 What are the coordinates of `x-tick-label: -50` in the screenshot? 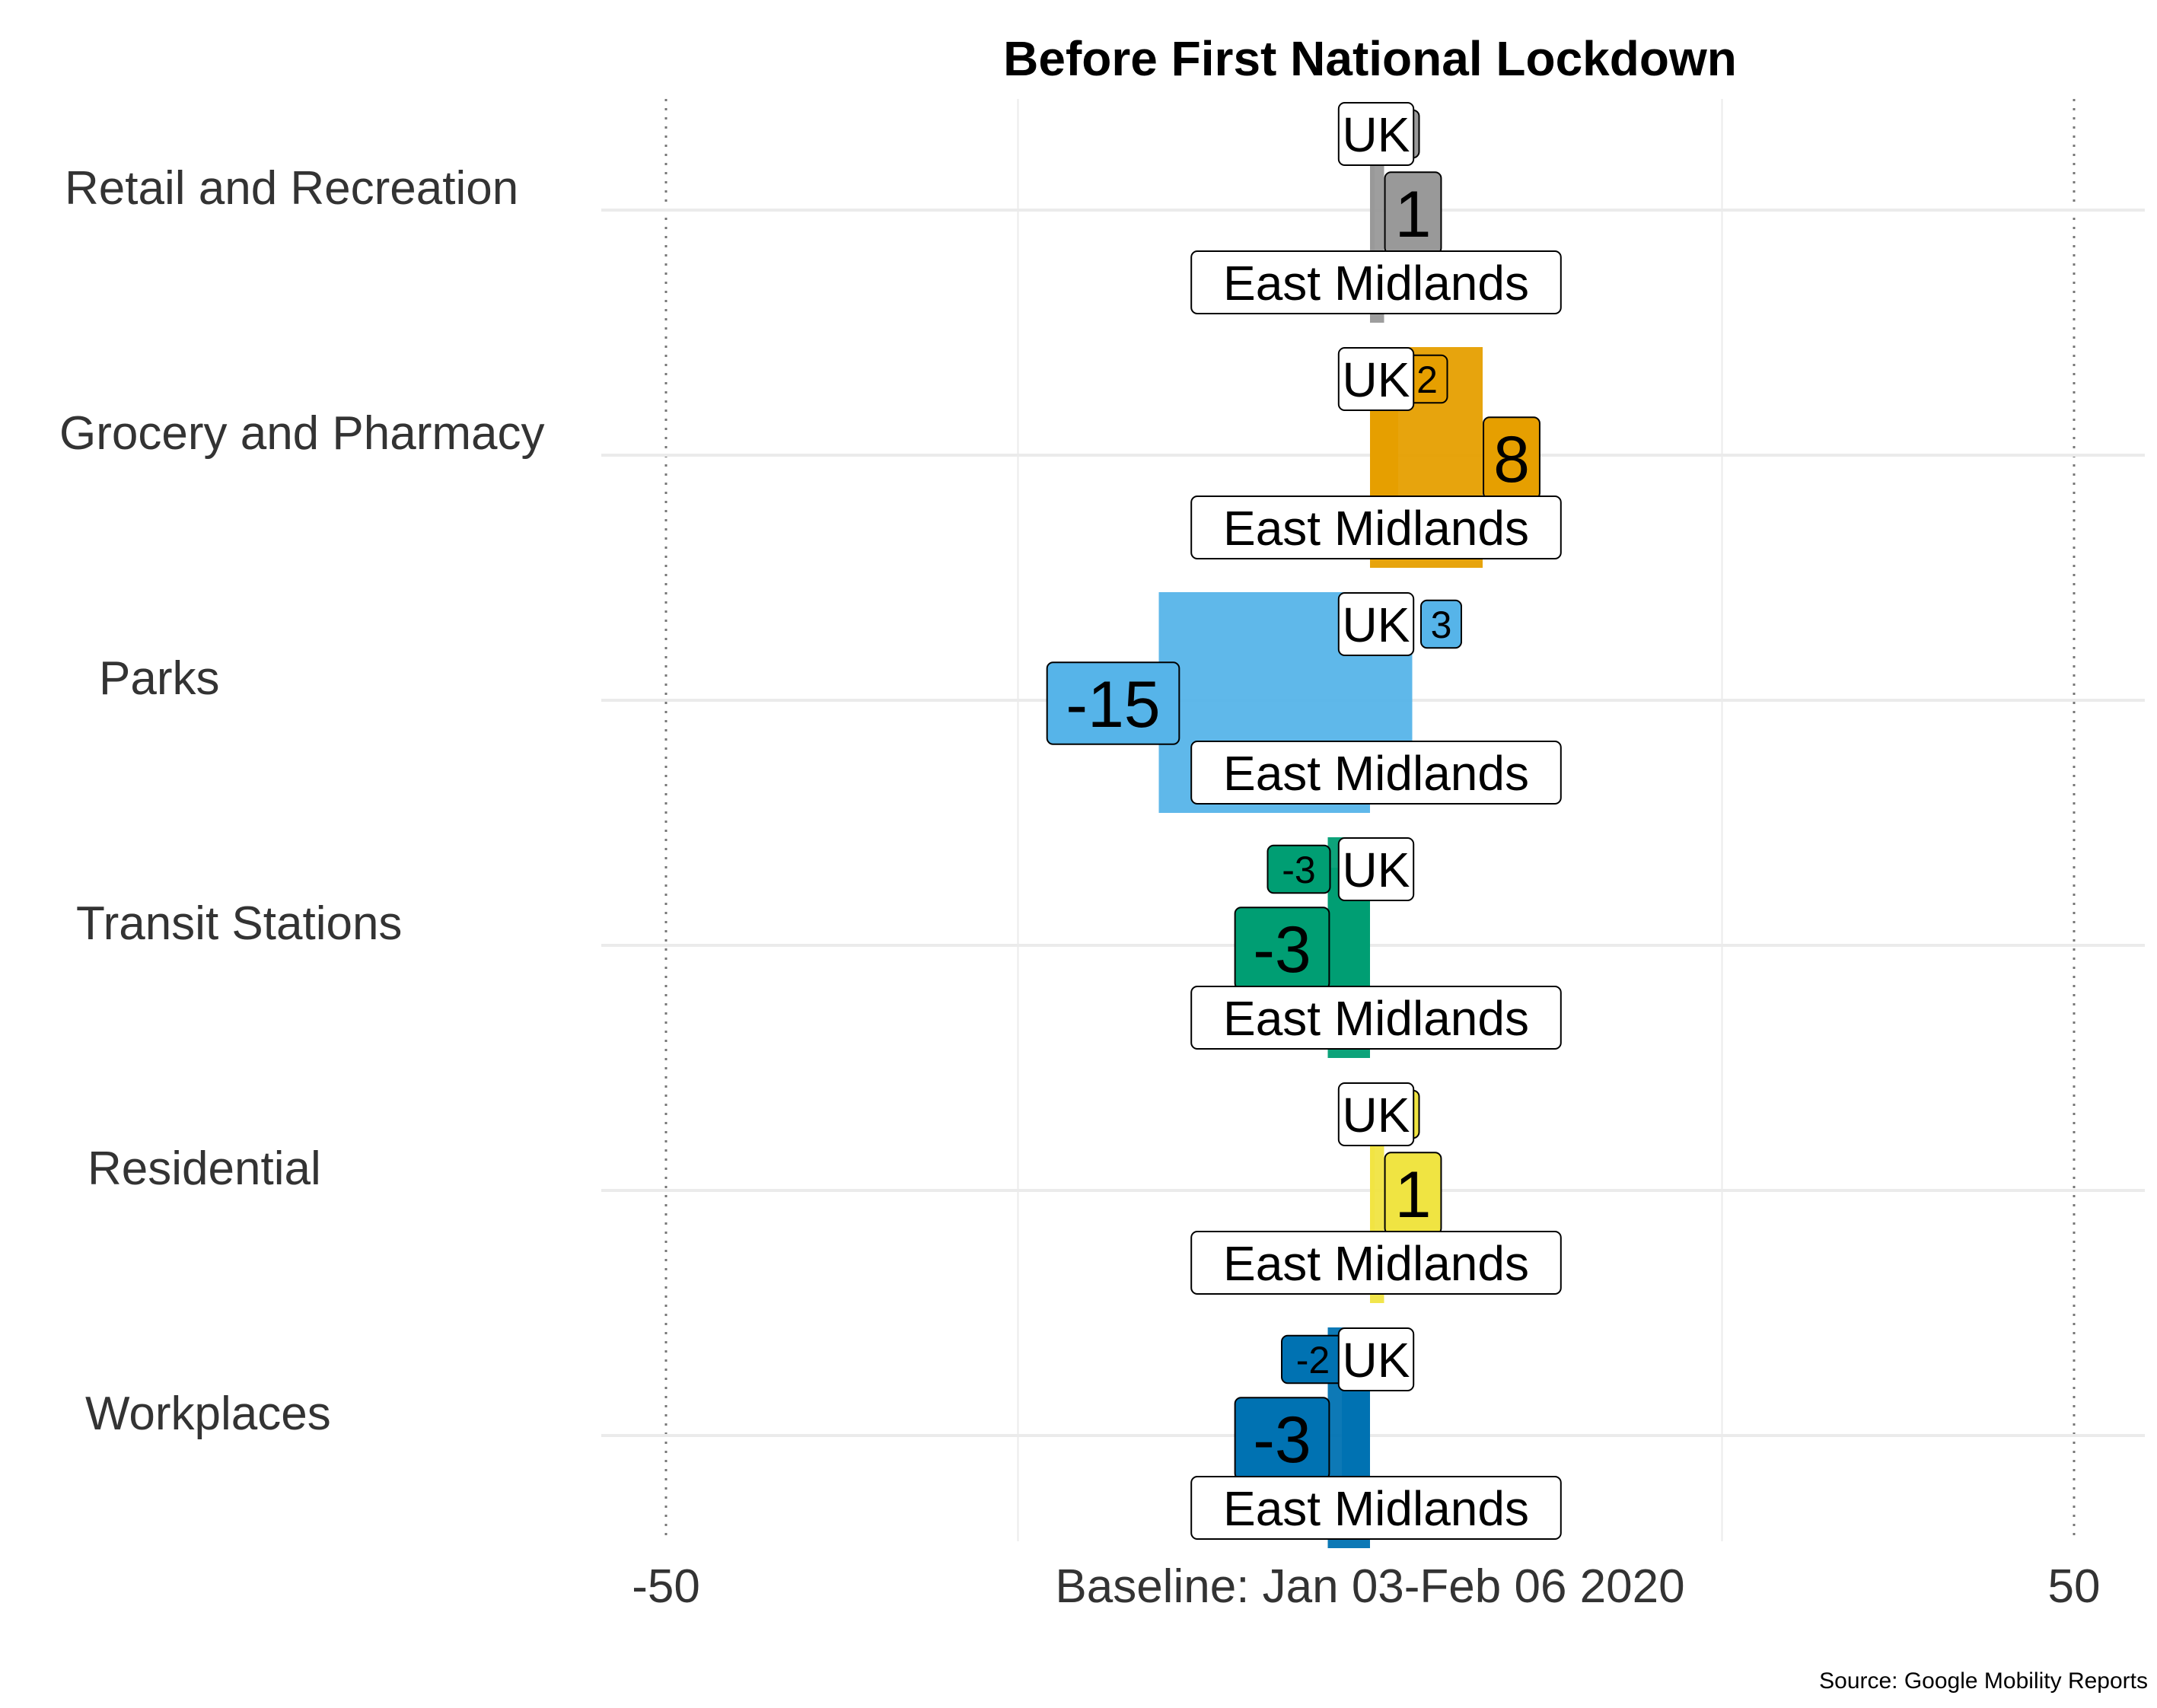 It's located at (666, 1586).